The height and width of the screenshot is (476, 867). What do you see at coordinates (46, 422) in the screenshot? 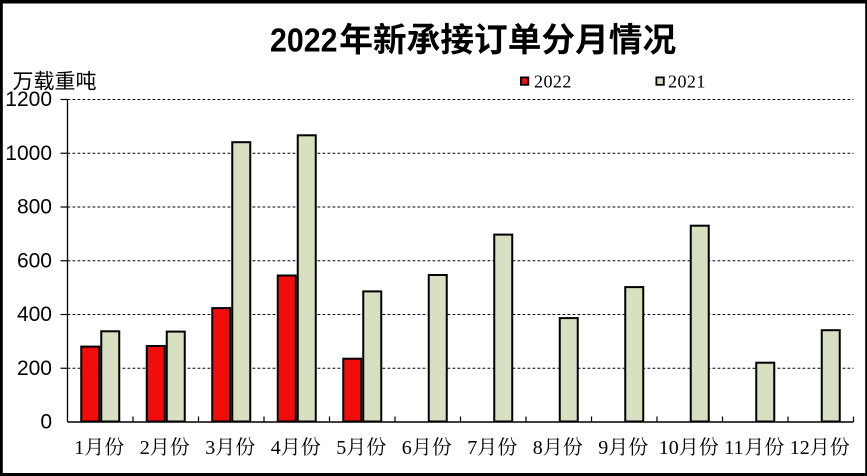
I see `svg-text: 0` at bounding box center [46, 422].